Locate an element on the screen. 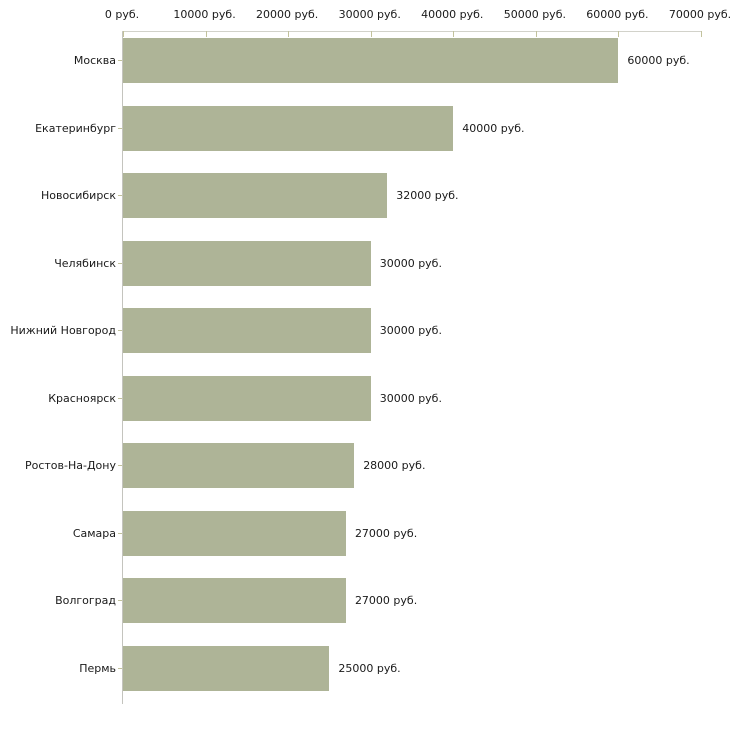 The height and width of the screenshot is (730, 730). x-axis-tick-label: 40000 руб. is located at coordinates (452, 14).